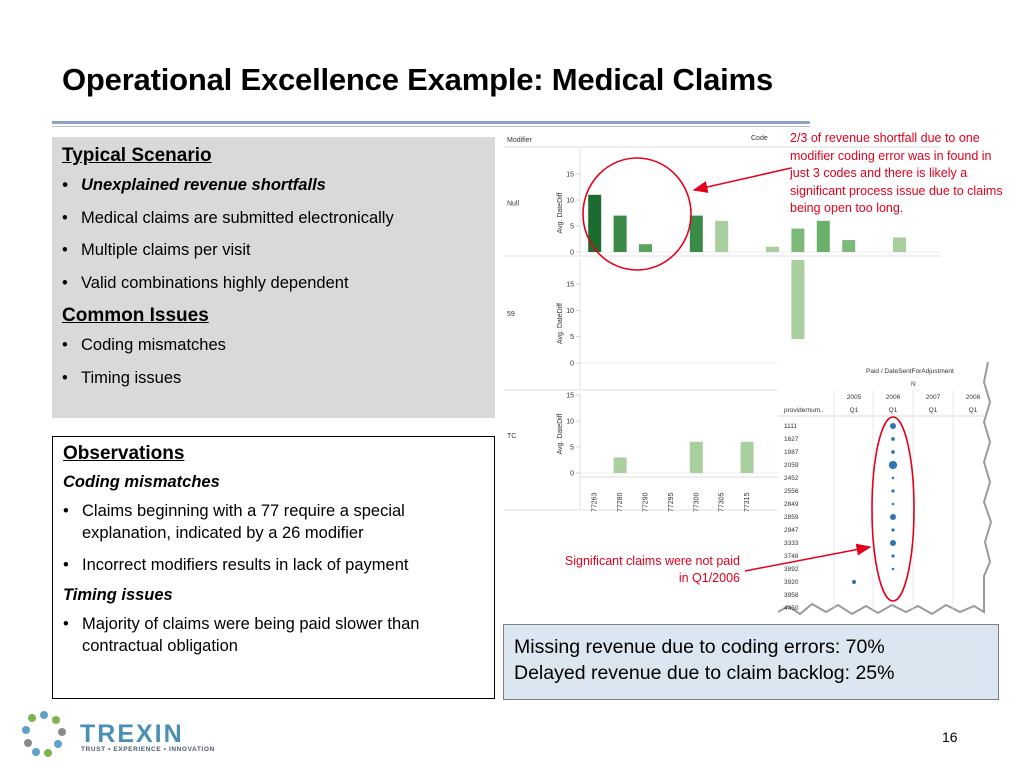 This screenshot has height=768, width=1024. Describe the element at coordinates (790, 426) in the screenshot. I see `row-label: 1111` at that location.